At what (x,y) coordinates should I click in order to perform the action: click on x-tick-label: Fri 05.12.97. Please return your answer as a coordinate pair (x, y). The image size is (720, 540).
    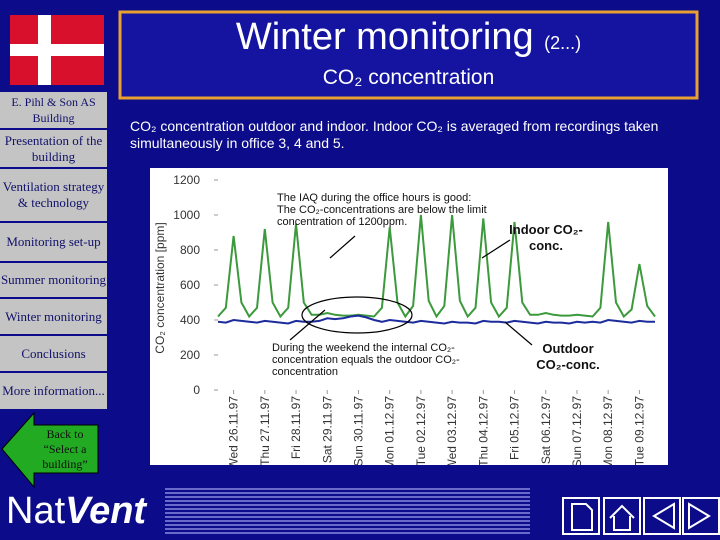
    Looking at the image, I should click on (515, 428).